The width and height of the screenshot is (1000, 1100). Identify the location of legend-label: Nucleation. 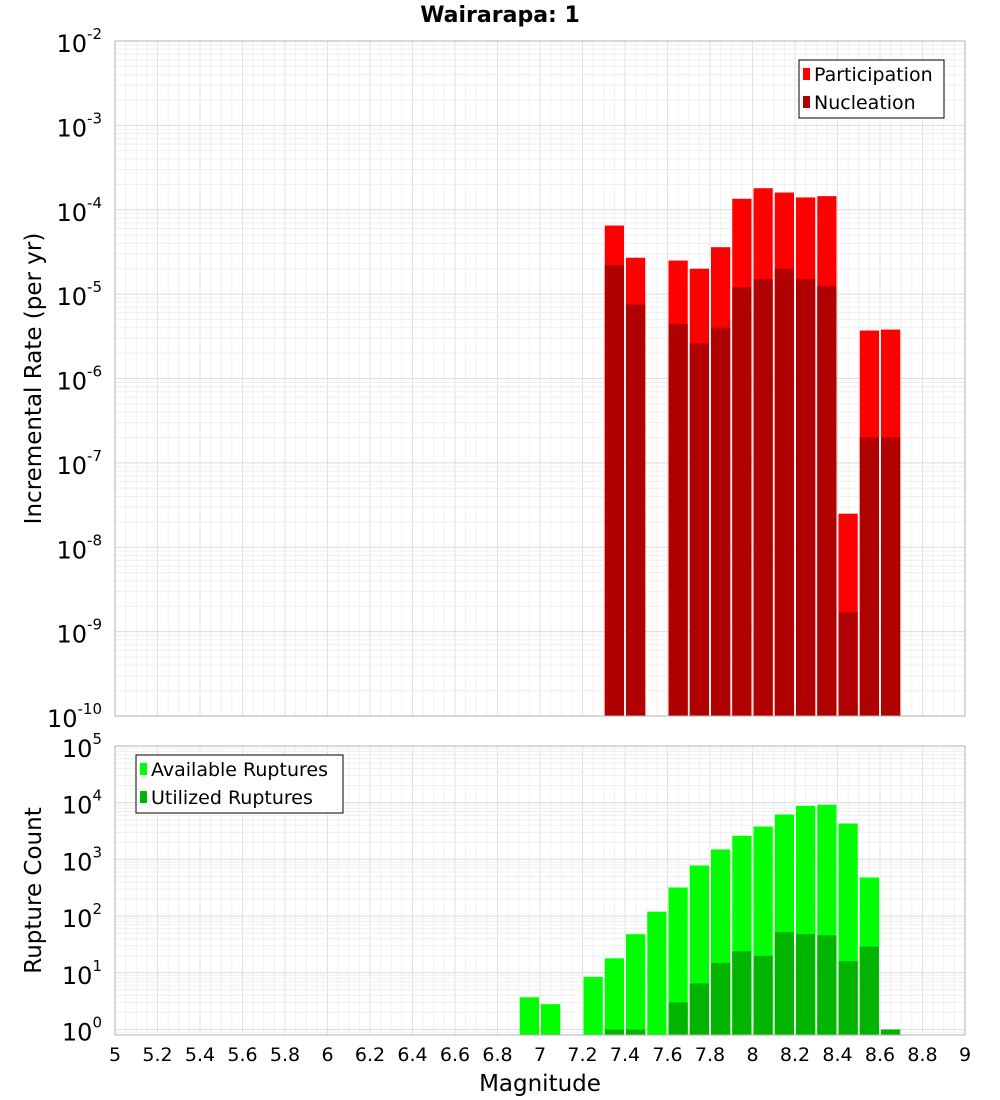
(865, 103).